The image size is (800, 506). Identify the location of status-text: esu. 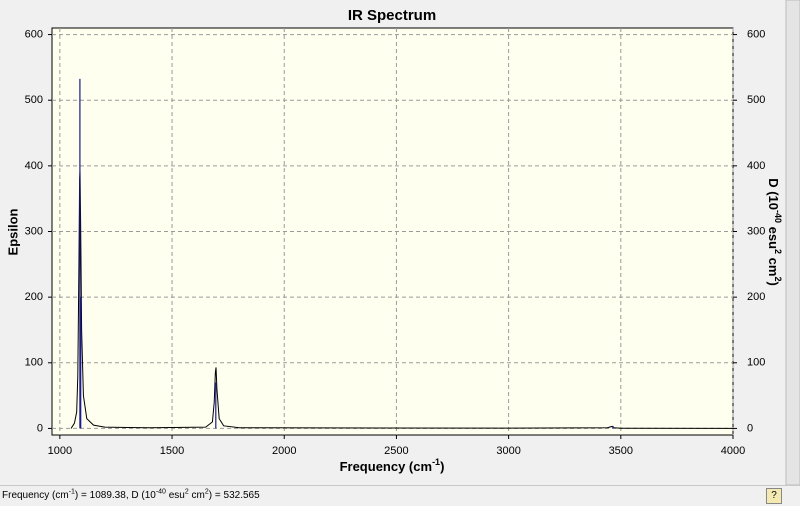
(175, 495).